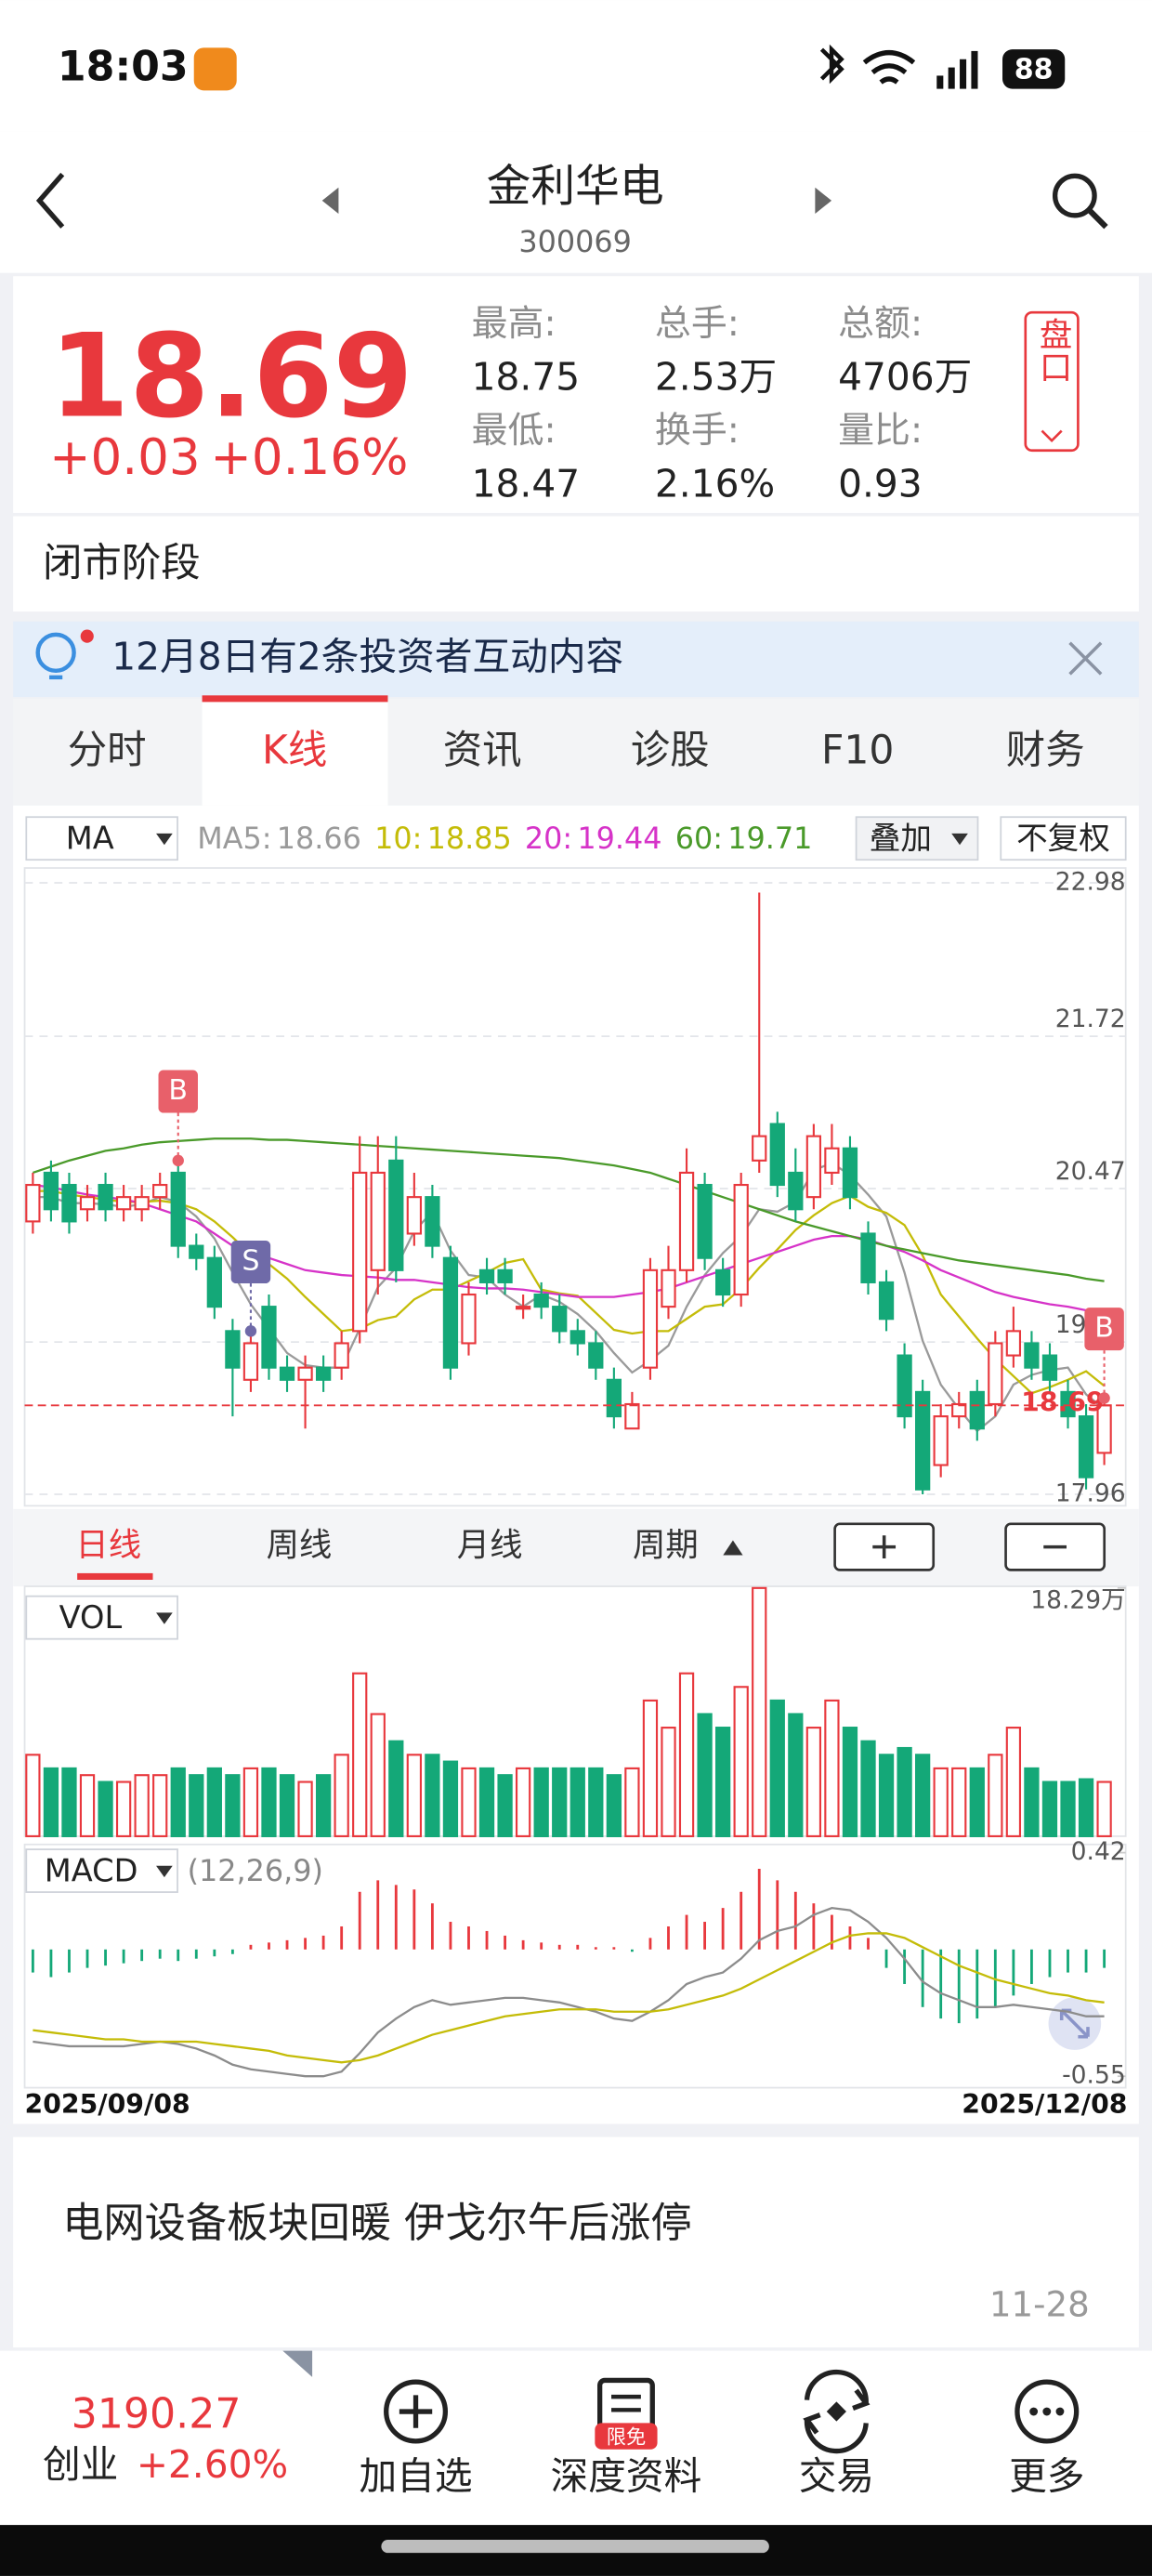 Image resolution: width=1152 pixels, height=2576 pixels. What do you see at coordinates (108, 1546) in the screenshot?
I see `period: 日线` at bounding box center [108, 1546].